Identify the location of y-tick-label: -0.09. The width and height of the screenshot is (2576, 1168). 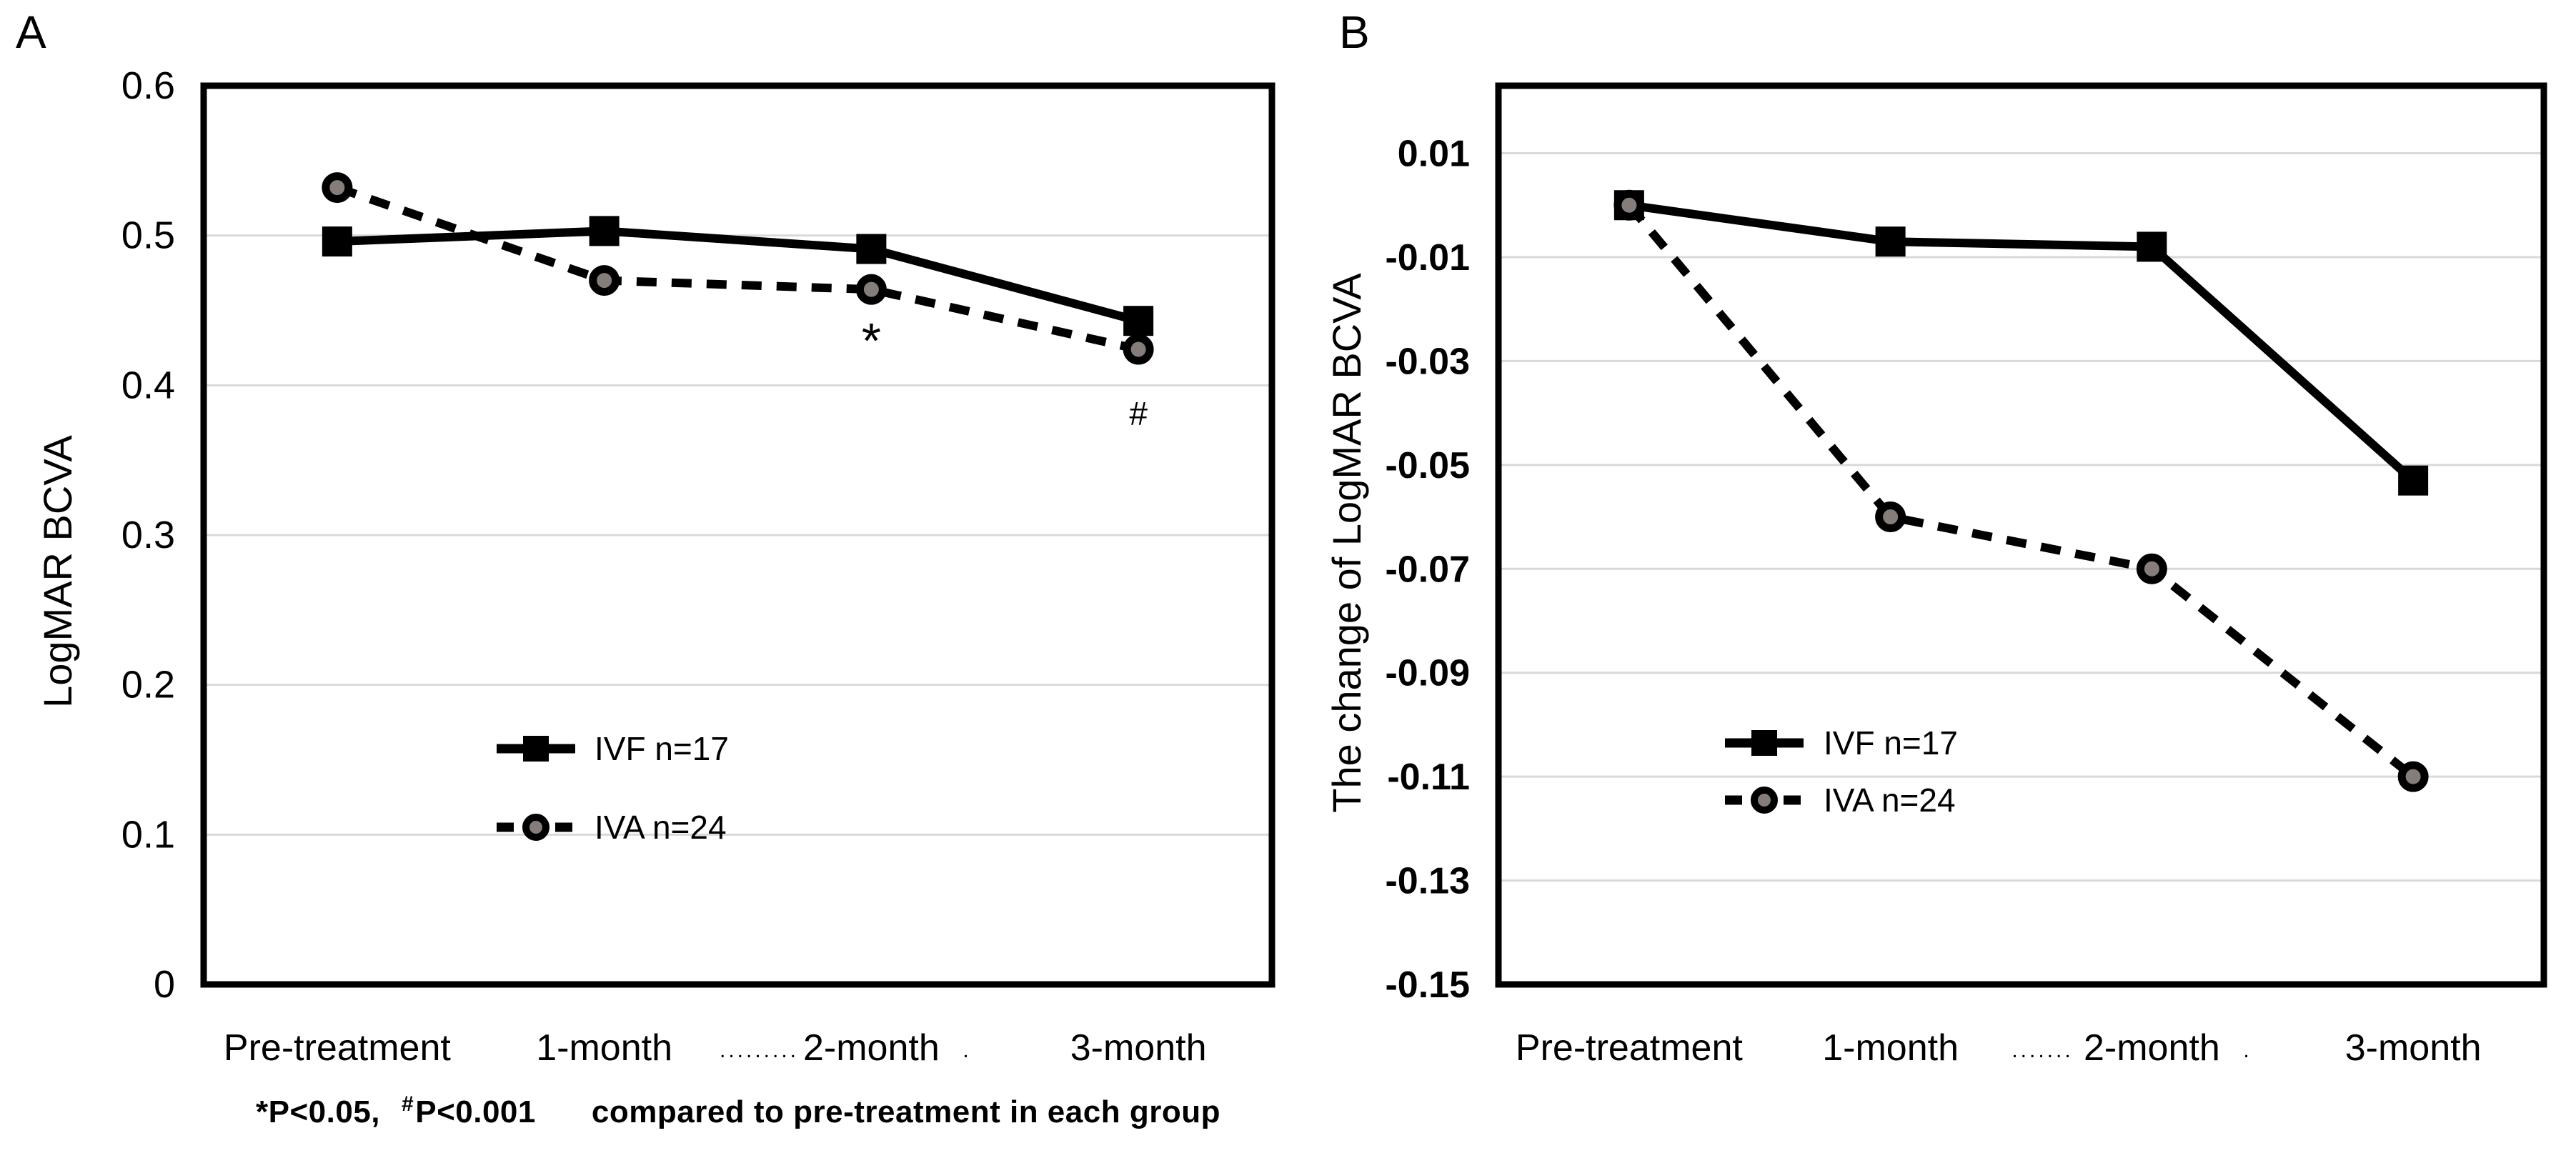
(1427, 673).